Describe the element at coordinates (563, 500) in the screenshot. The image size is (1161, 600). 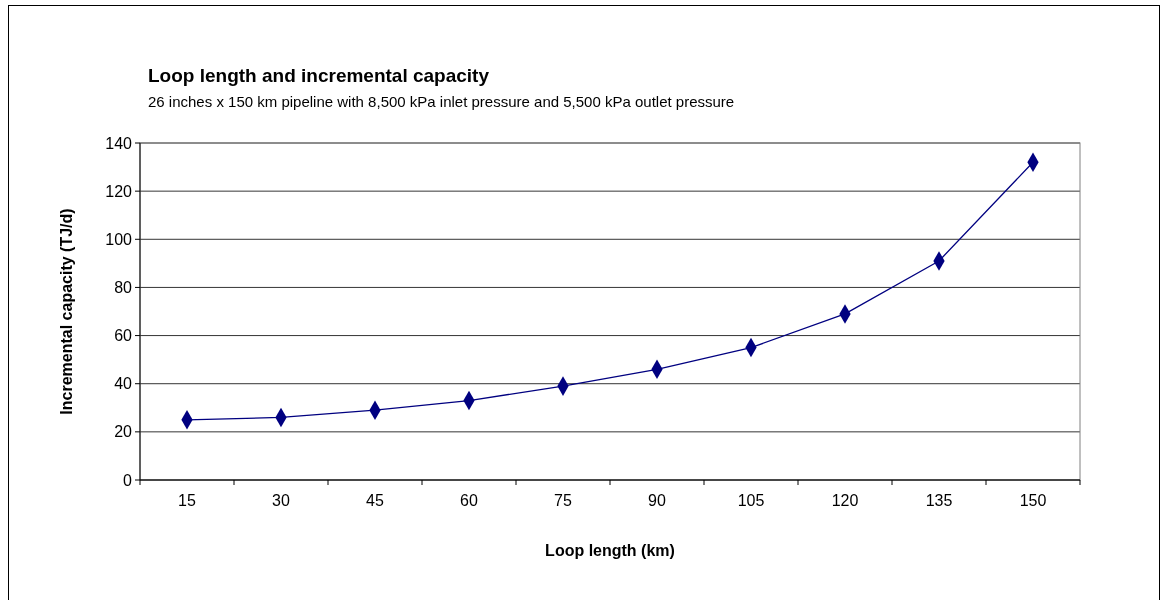
I see `x-tick-label: 75` at that location.